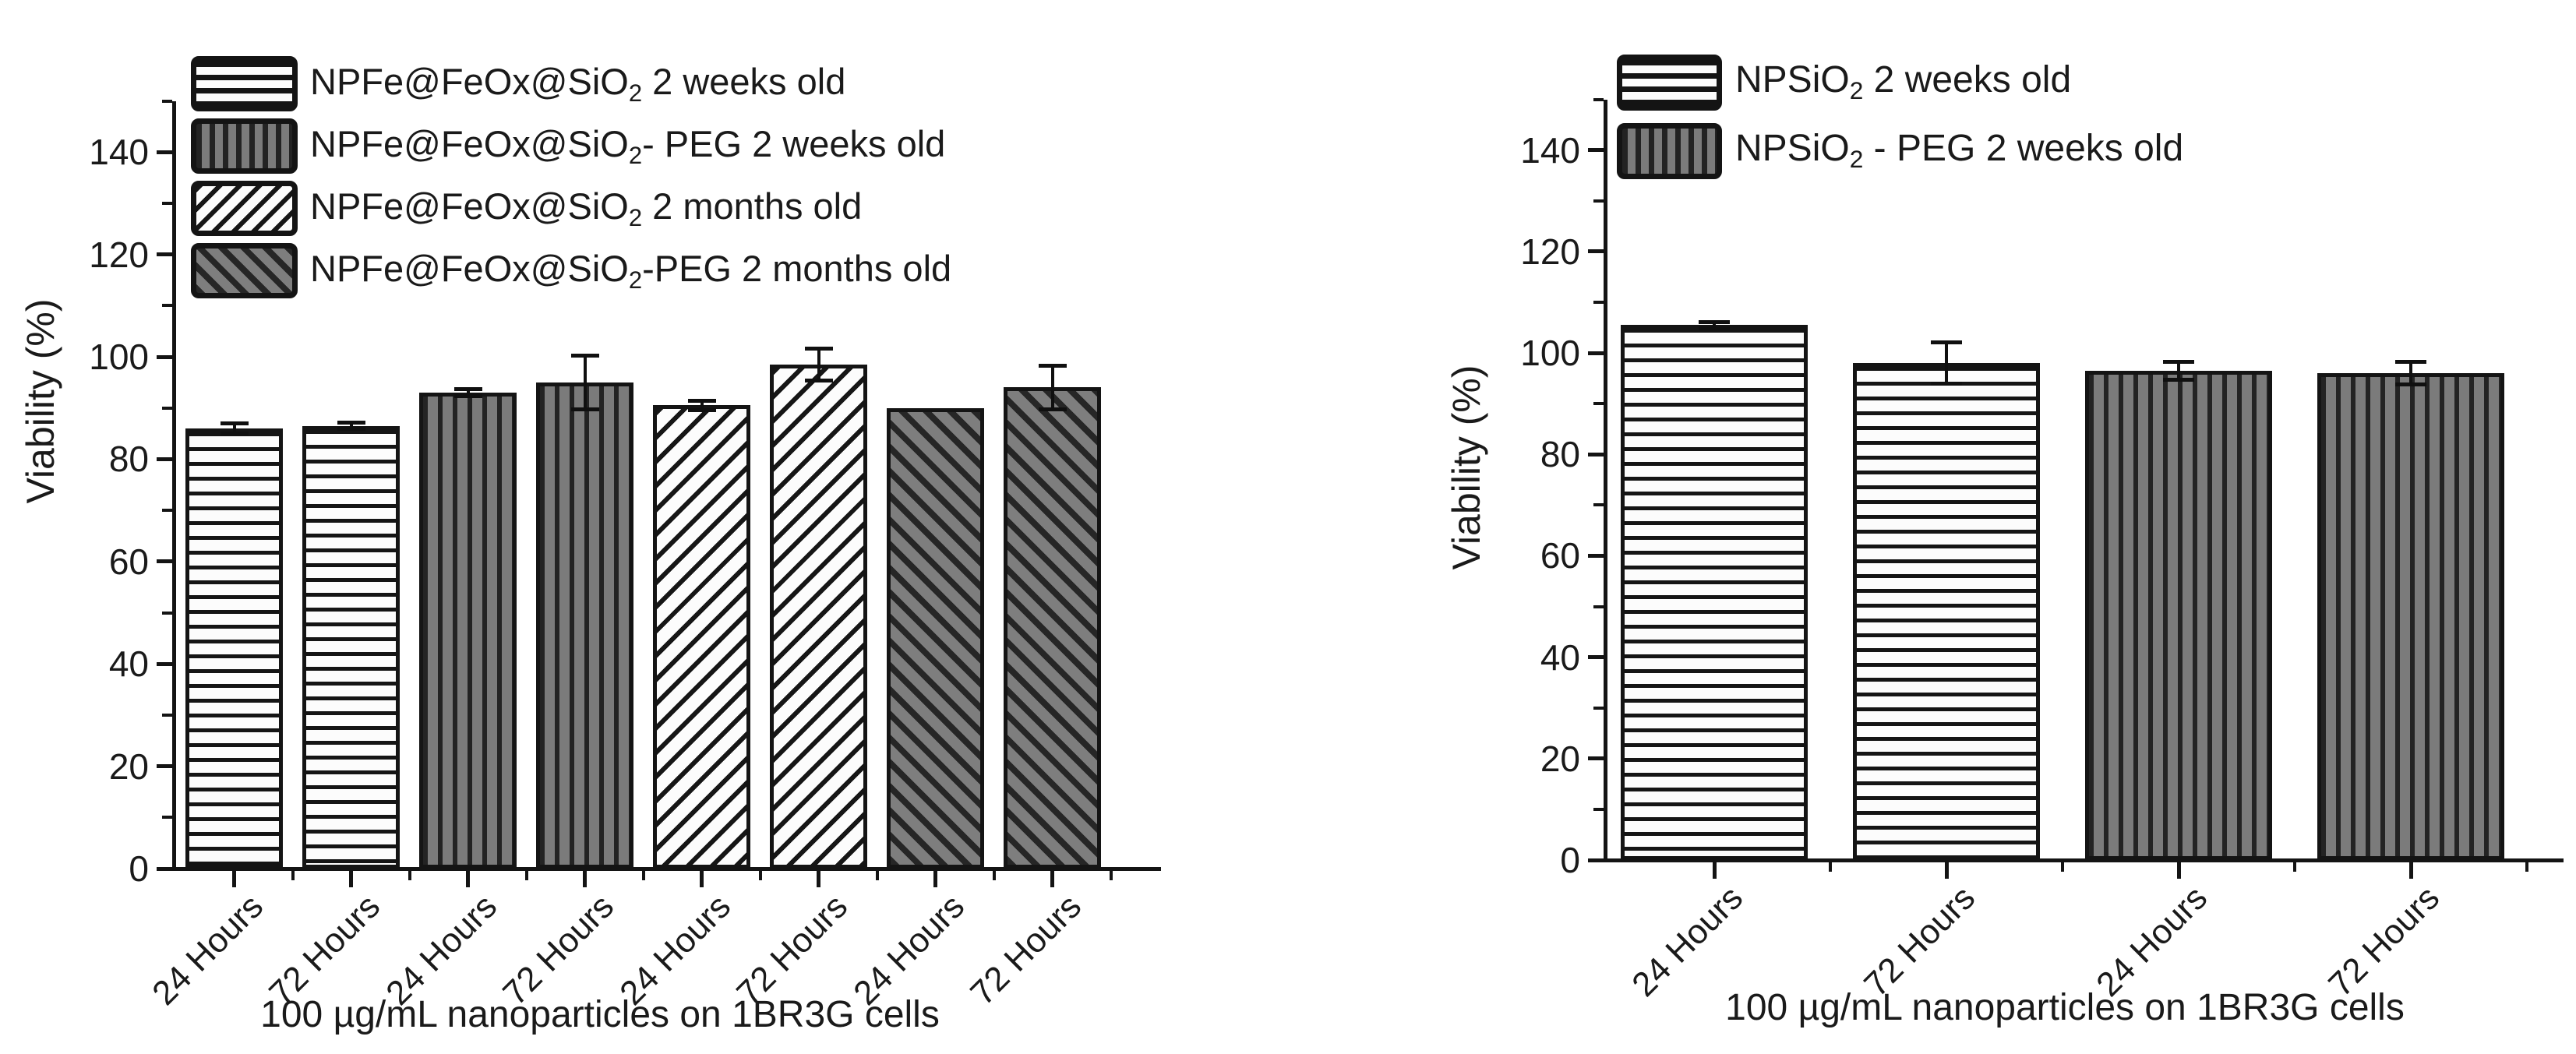  What do you see at coordinates (1959, 151) in the screenshot?
I see `legend-label: NPSiO2 - PEG 2 weeks old` at bounding box center [1959, 151].